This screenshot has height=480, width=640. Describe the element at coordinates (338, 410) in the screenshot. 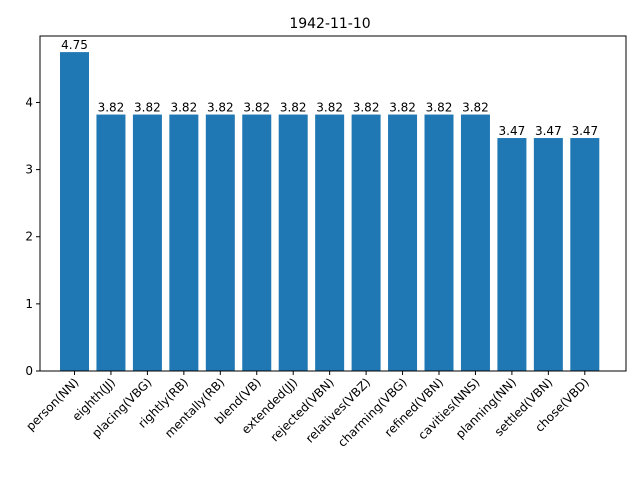

I see `x-tick-label-9: relatives(VBZ)` at that location.